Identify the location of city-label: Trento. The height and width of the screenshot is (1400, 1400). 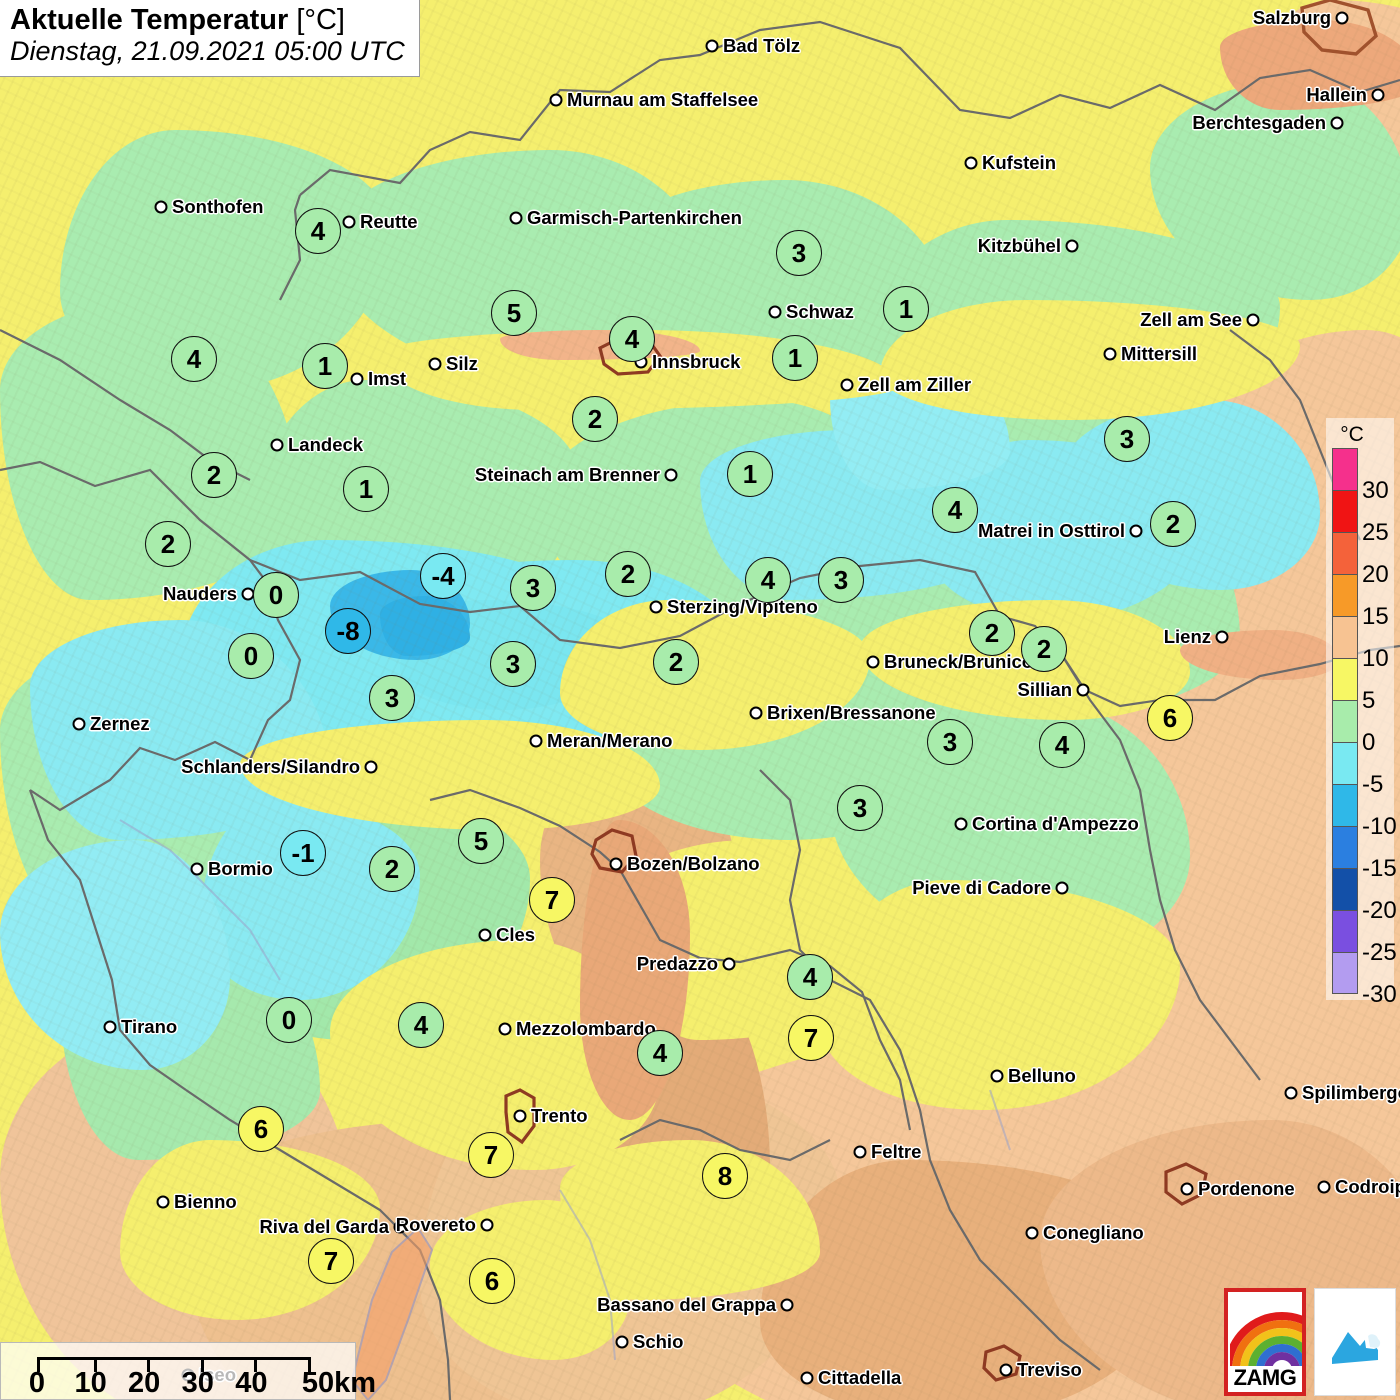
(559, 1115).